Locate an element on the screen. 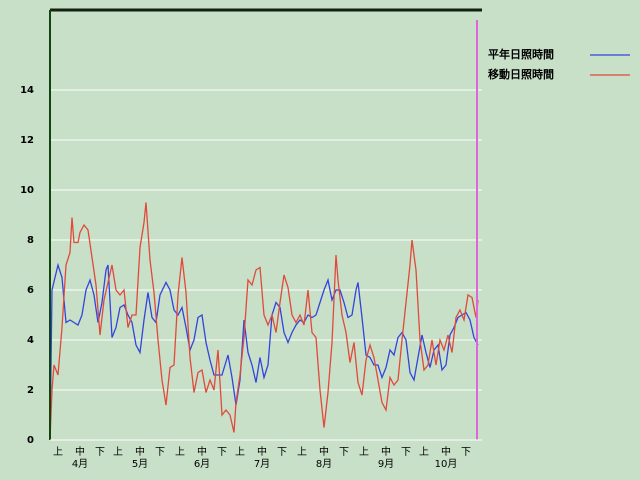 This screenshot has height=480, width=640. month-label: 9月 is located at coordinates (386, 464).